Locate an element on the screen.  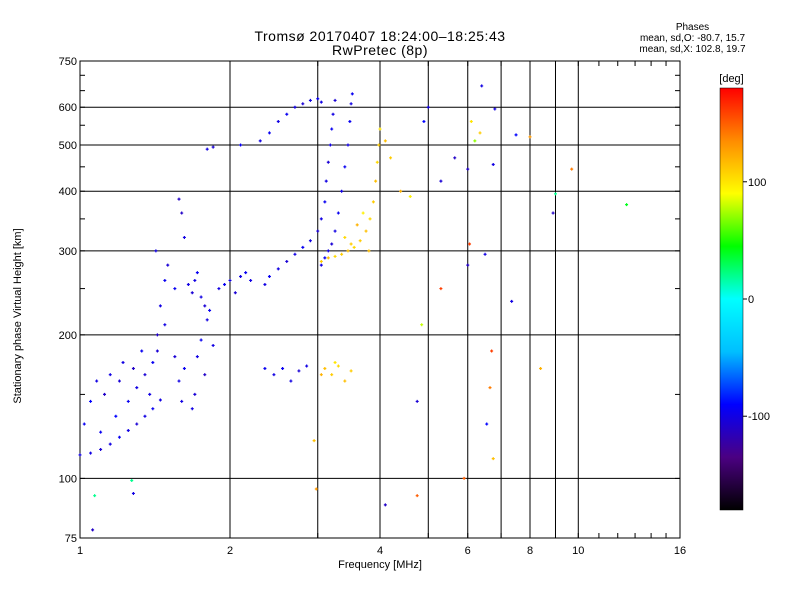
x-tick-label: 4 is located at coordinates (380, 551).